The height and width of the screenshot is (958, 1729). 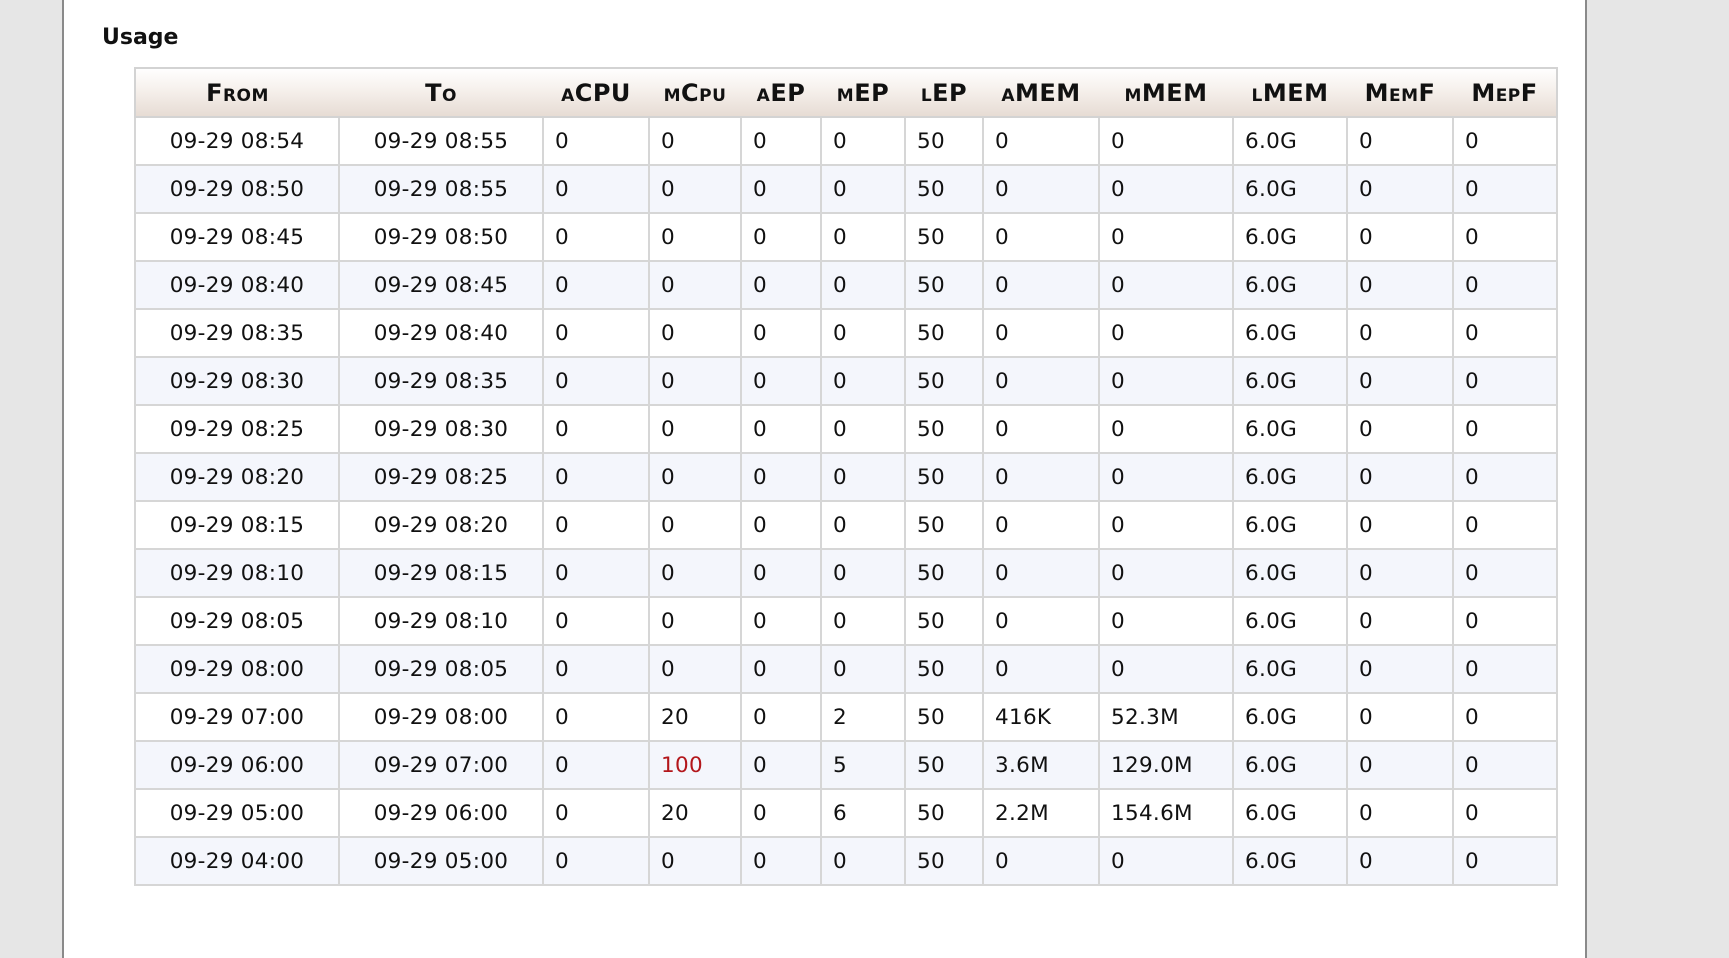 I want to click on cell-from: 09-29 08:00, so click(x=237, y=669).